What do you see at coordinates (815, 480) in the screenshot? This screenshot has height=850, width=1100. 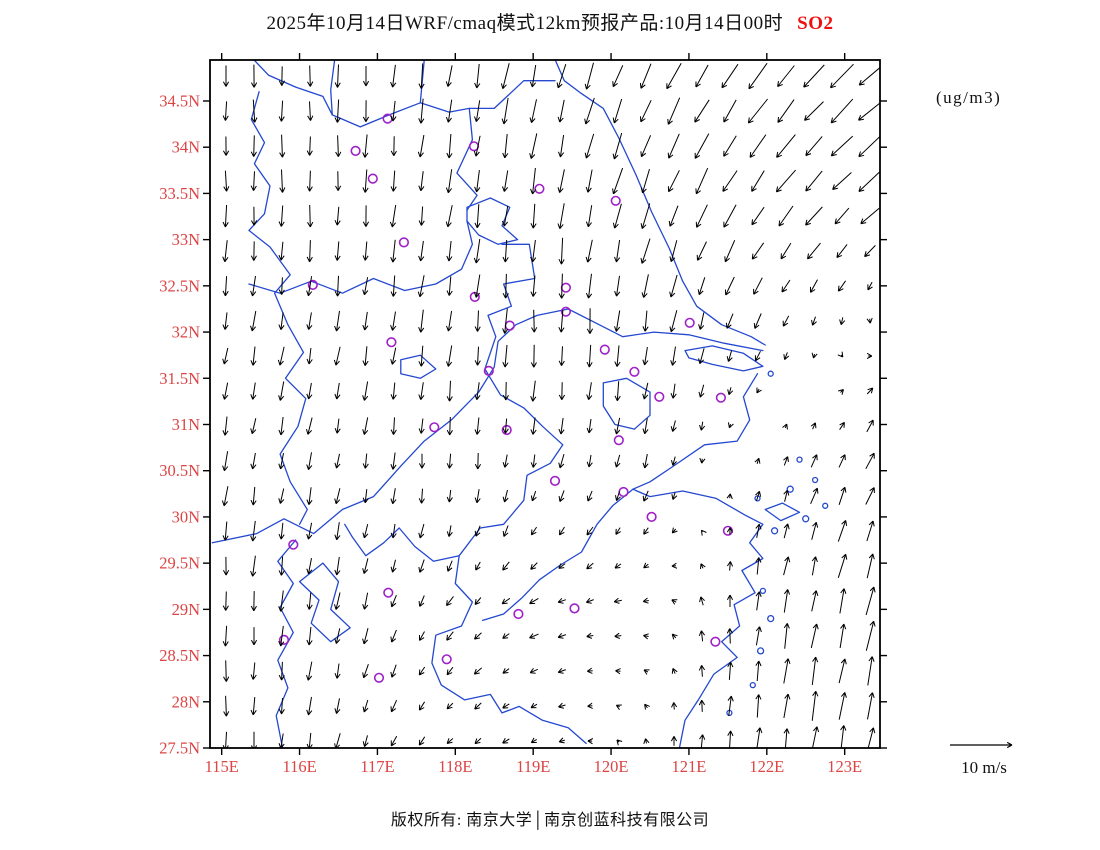 I see `island` at bounding box center [815, 480].